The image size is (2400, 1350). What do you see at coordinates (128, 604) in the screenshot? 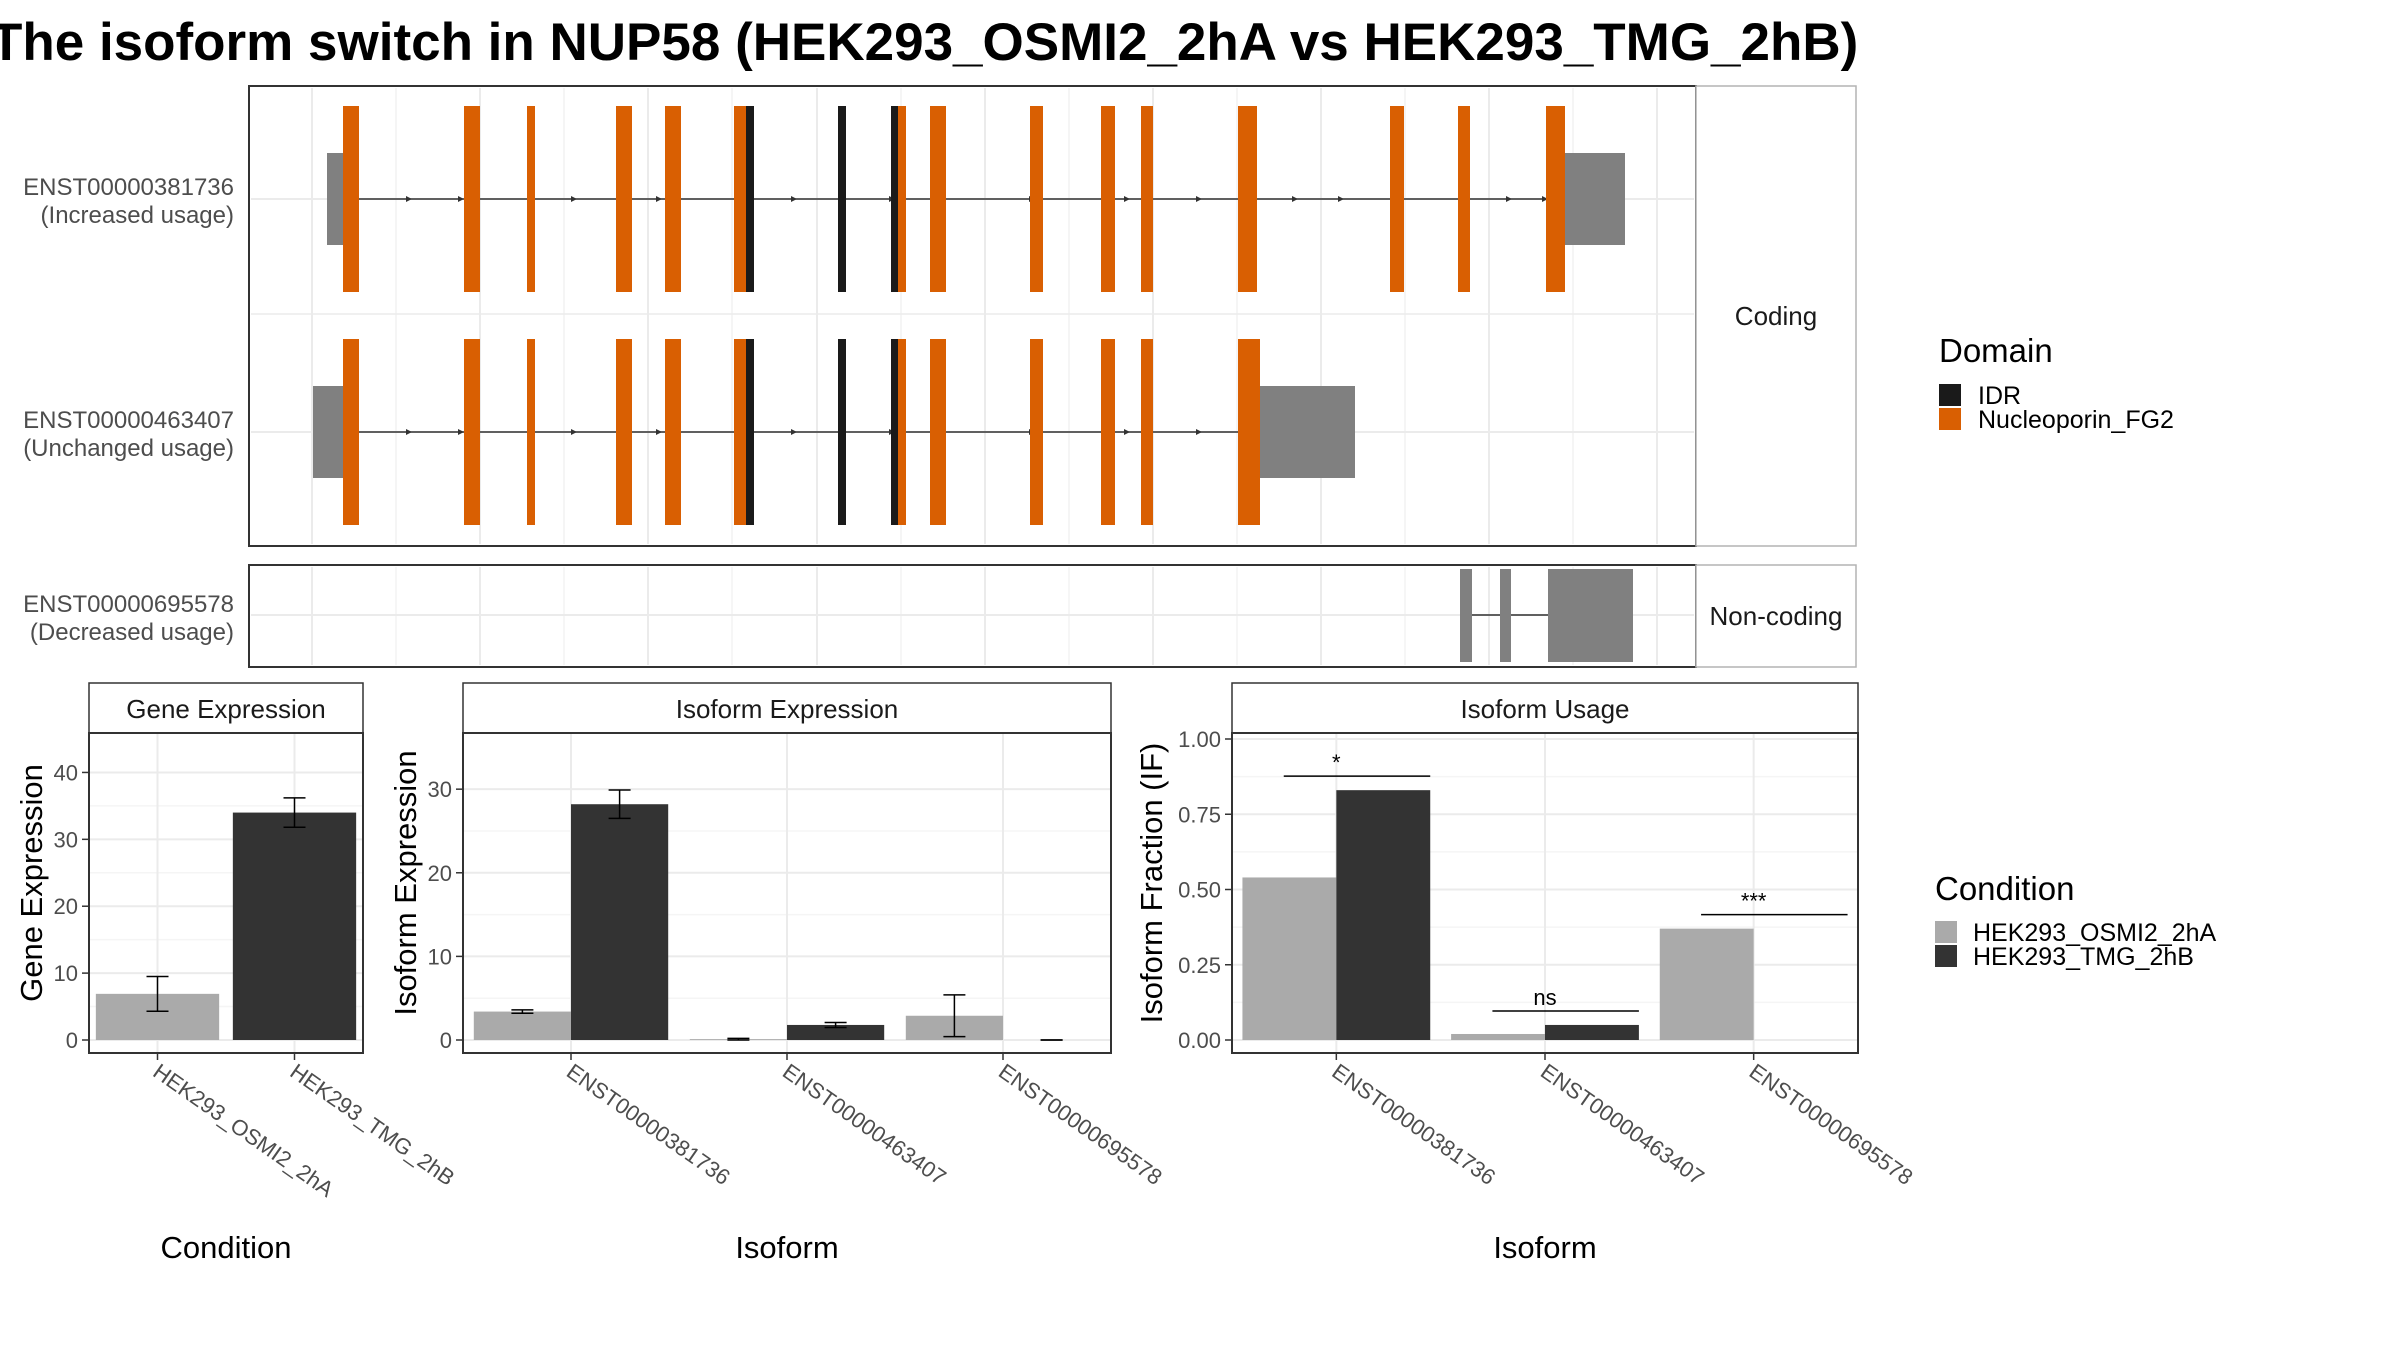
I see `transcript-label-id: ENST00000695578` at bounding box center [128, 604].